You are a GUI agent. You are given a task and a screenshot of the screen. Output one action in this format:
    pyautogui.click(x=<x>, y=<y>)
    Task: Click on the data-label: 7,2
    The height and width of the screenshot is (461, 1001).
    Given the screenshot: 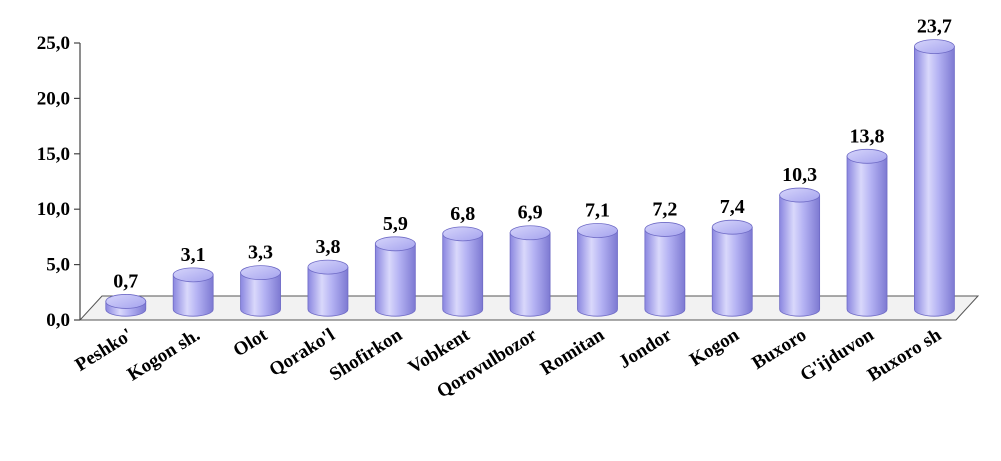 What is the action you would take?
    pyautogui.click(x=664, y=209)
    